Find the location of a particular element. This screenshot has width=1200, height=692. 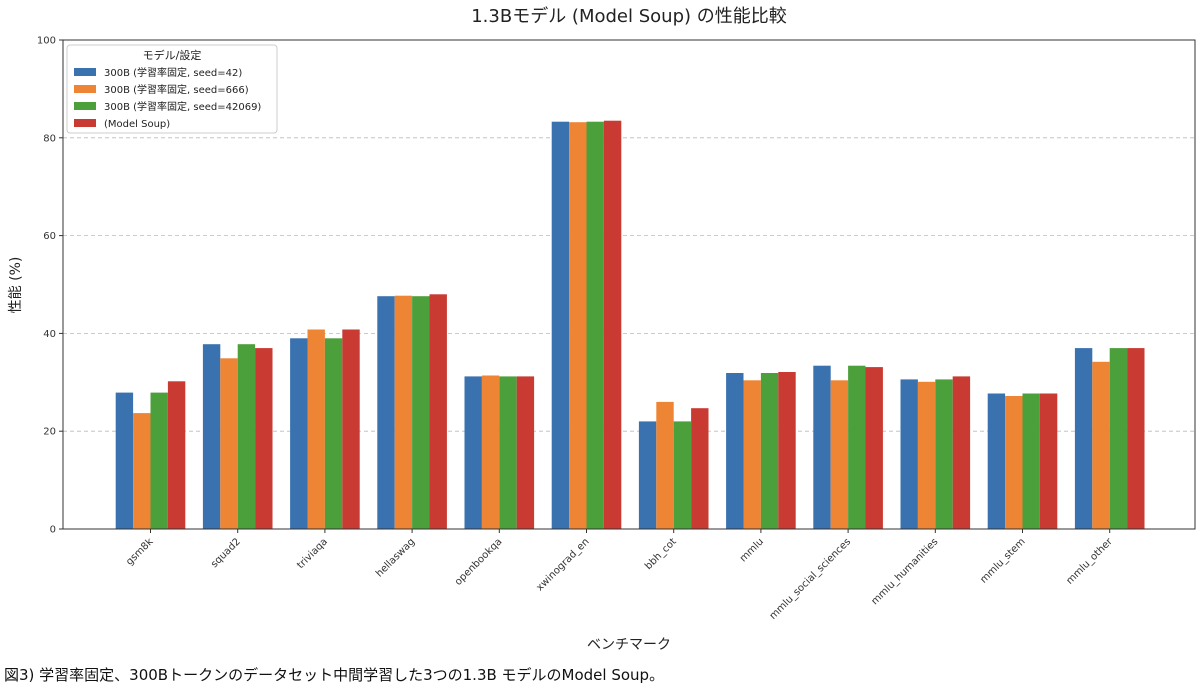

chart-title: 1.3Bモデル (Model Soup) の性能比較 is located at coordinates (629, 16).